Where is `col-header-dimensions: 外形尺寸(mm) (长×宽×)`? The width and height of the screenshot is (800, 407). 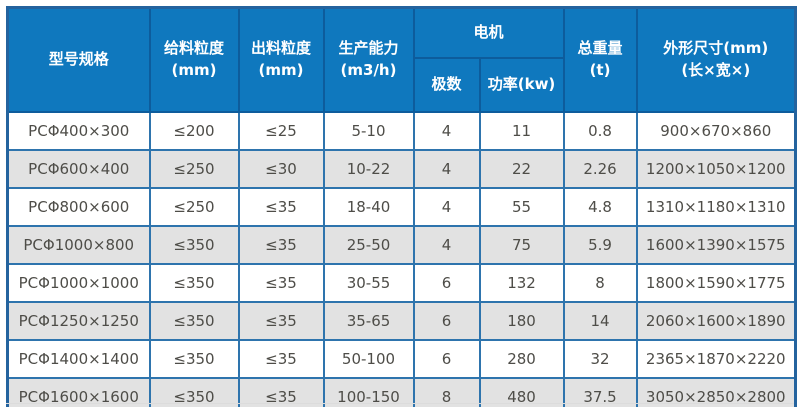 col-header-dimensions: 外形尺寸(mm) (长×宽×) is located at coordinates (716, 59).